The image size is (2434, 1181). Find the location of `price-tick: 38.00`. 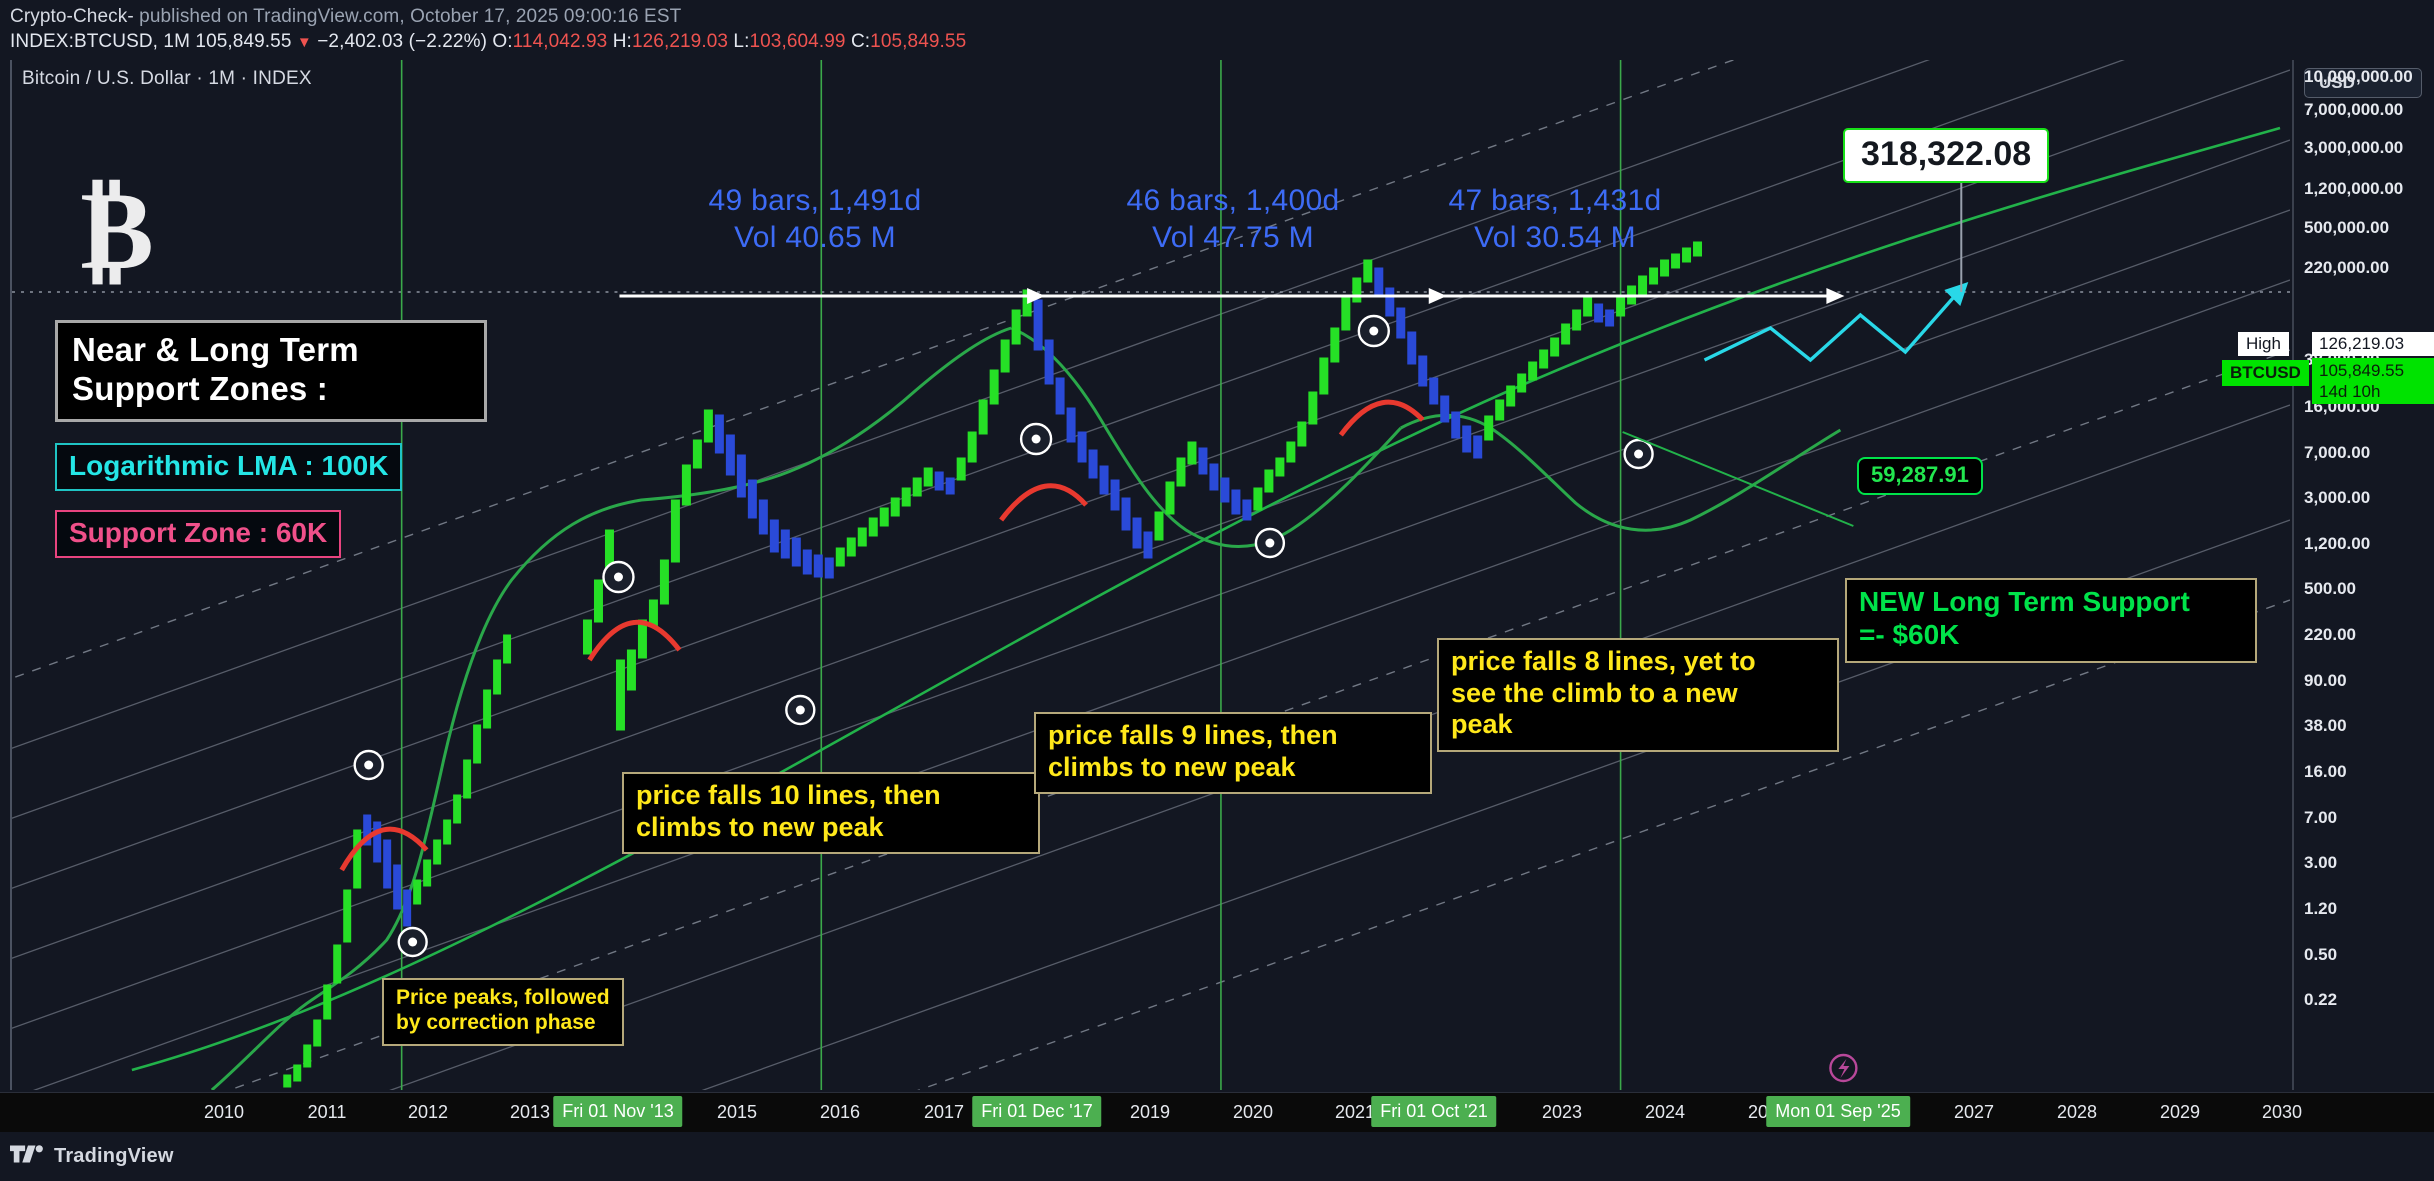

price-tick: 38.00 is located at coordinates (2325, 725).